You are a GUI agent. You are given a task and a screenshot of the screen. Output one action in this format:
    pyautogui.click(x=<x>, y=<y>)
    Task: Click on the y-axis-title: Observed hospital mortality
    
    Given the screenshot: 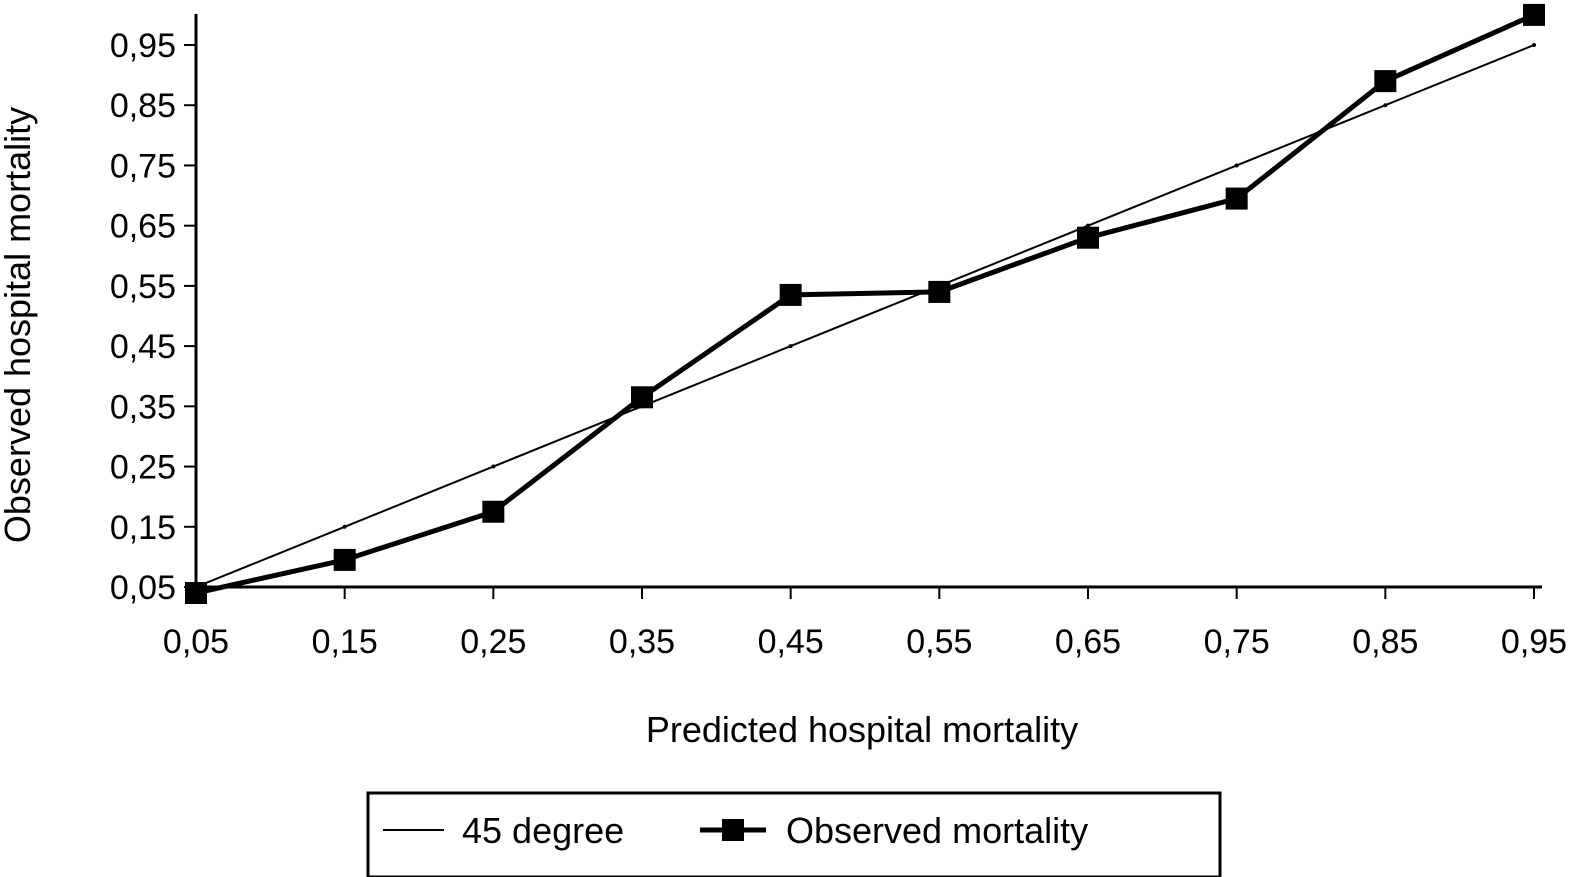 What is the action you would take?
    pyautogui.click(x=19, y=325)
    